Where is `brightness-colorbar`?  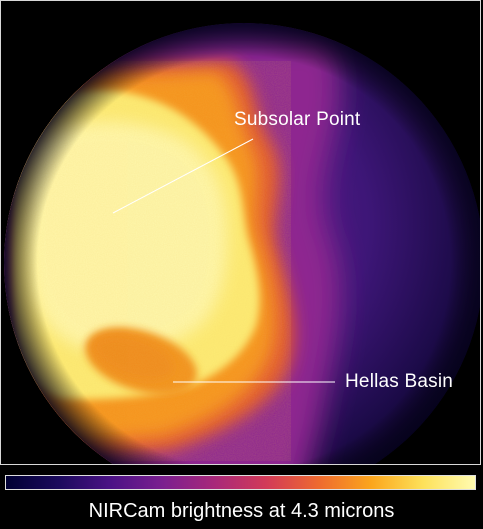 brightness-colorbar is located at coordinates (240, 482).